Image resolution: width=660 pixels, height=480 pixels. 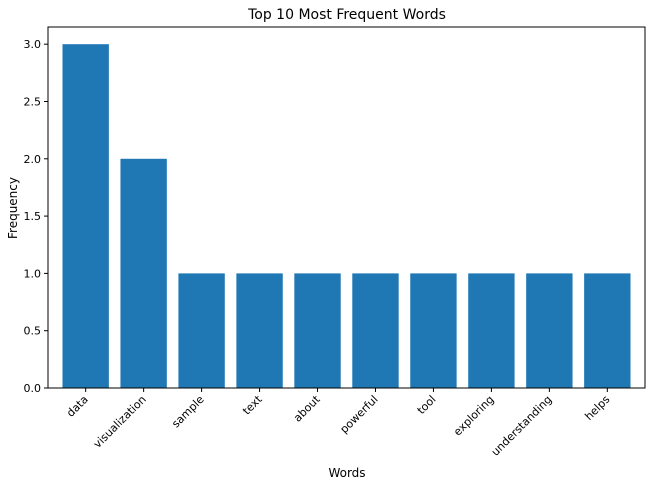 What do you see at coordinates (346, 15) in the screenshot?
I see `chart-title: Top 10 Most Frequent Words` at bounding box center [346, 15].